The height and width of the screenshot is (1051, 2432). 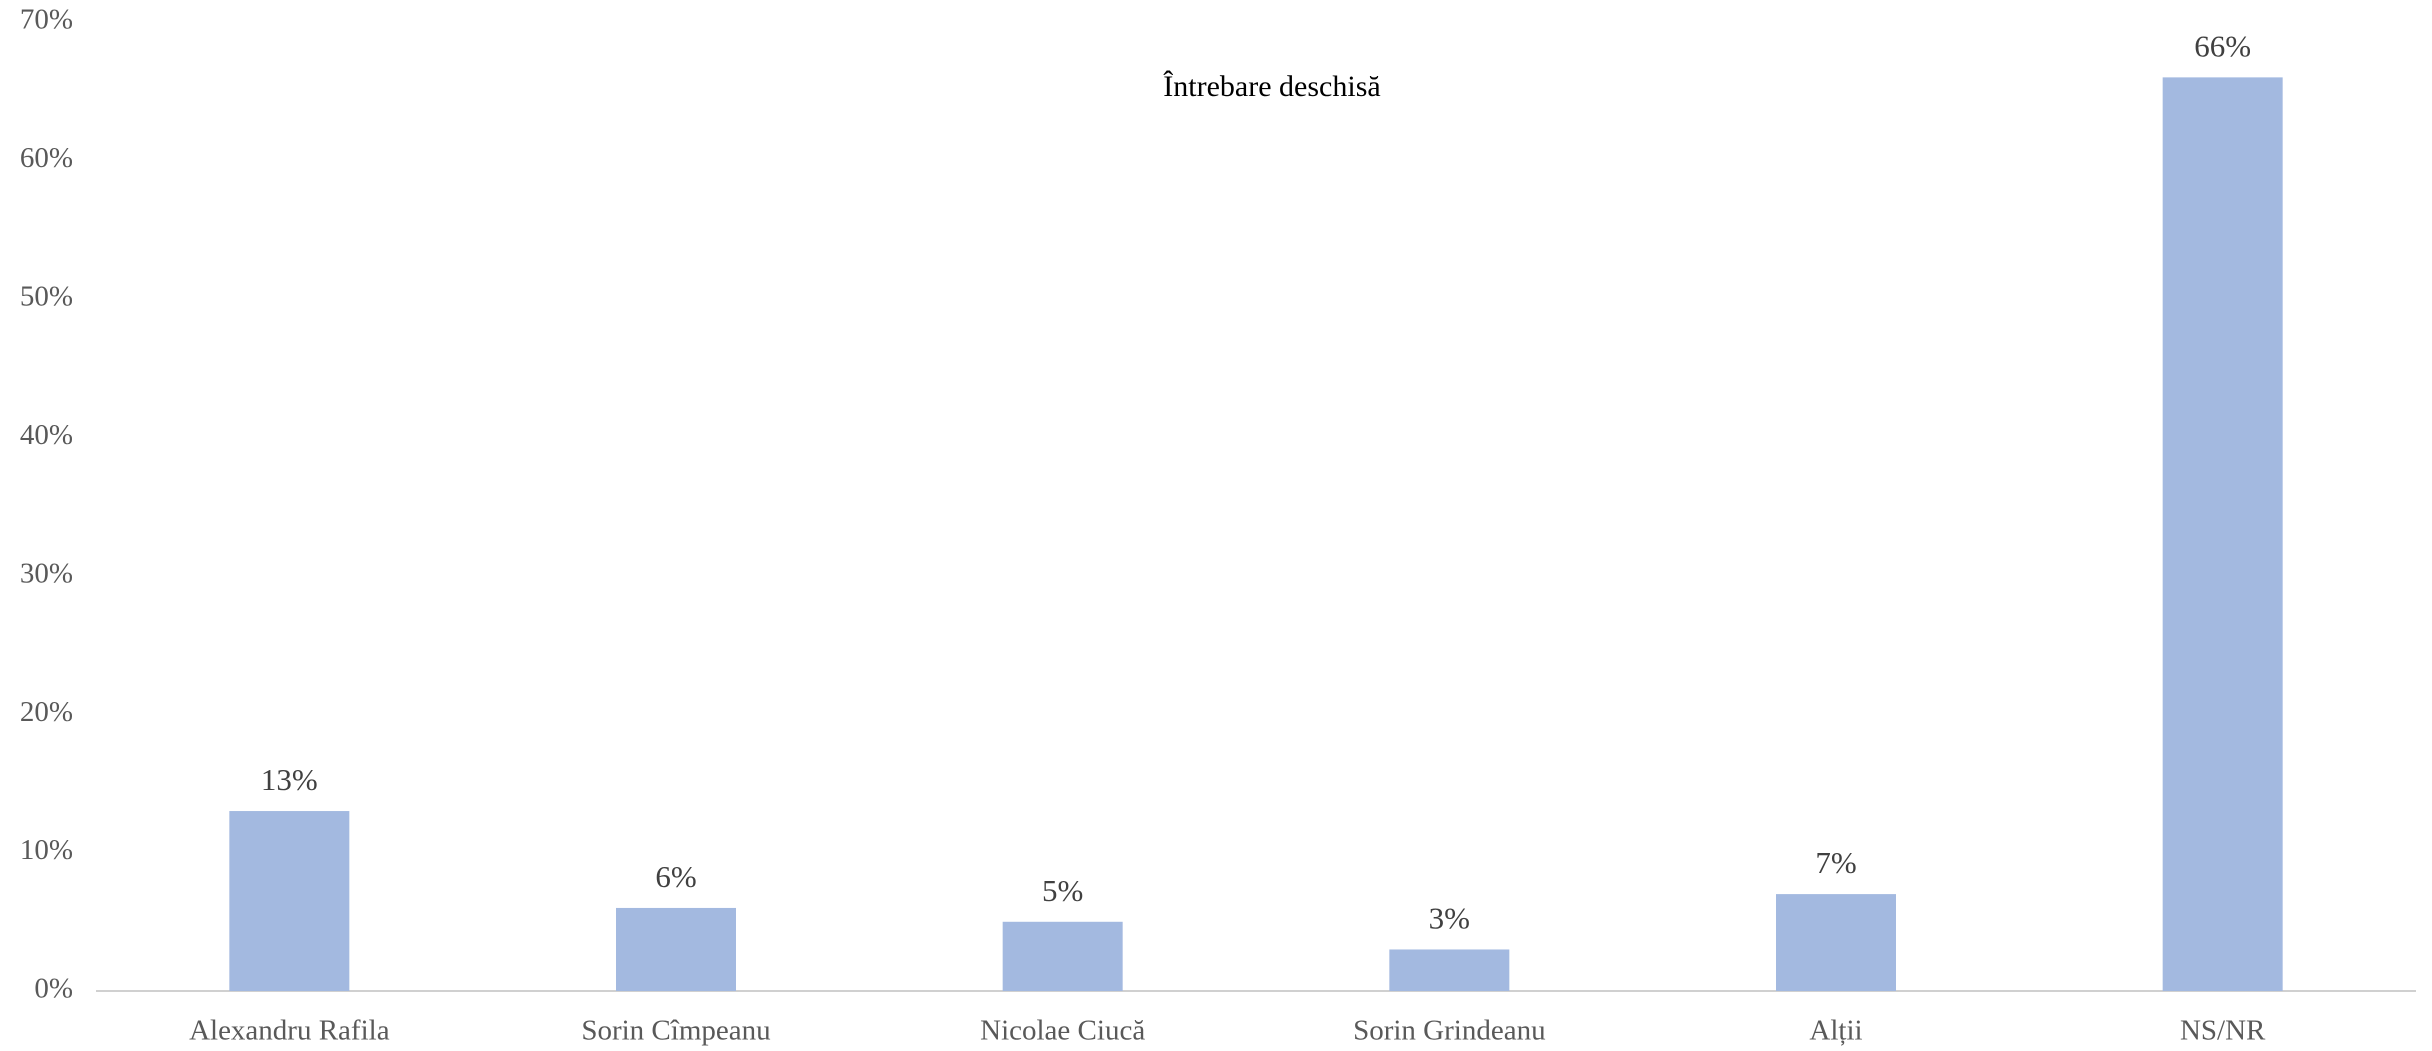 What do you see at coordinates (675, 1031) in the screenshot?
I see `x-tick-label: Sorin Cîmpeanu` at bounding box center [675, 1031].